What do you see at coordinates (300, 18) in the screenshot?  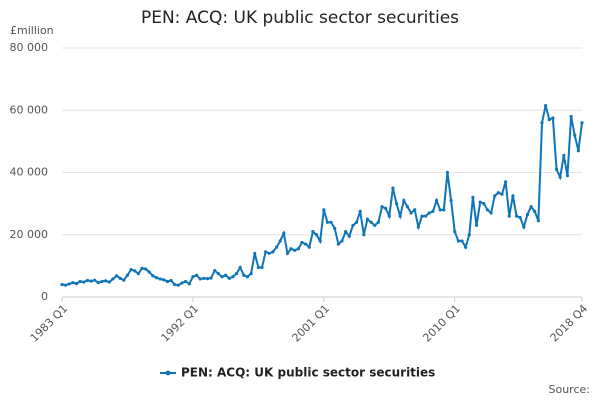 I see `chart-title: PEN: ACQ: UK public sector securities` at bounding box center [300, 18].